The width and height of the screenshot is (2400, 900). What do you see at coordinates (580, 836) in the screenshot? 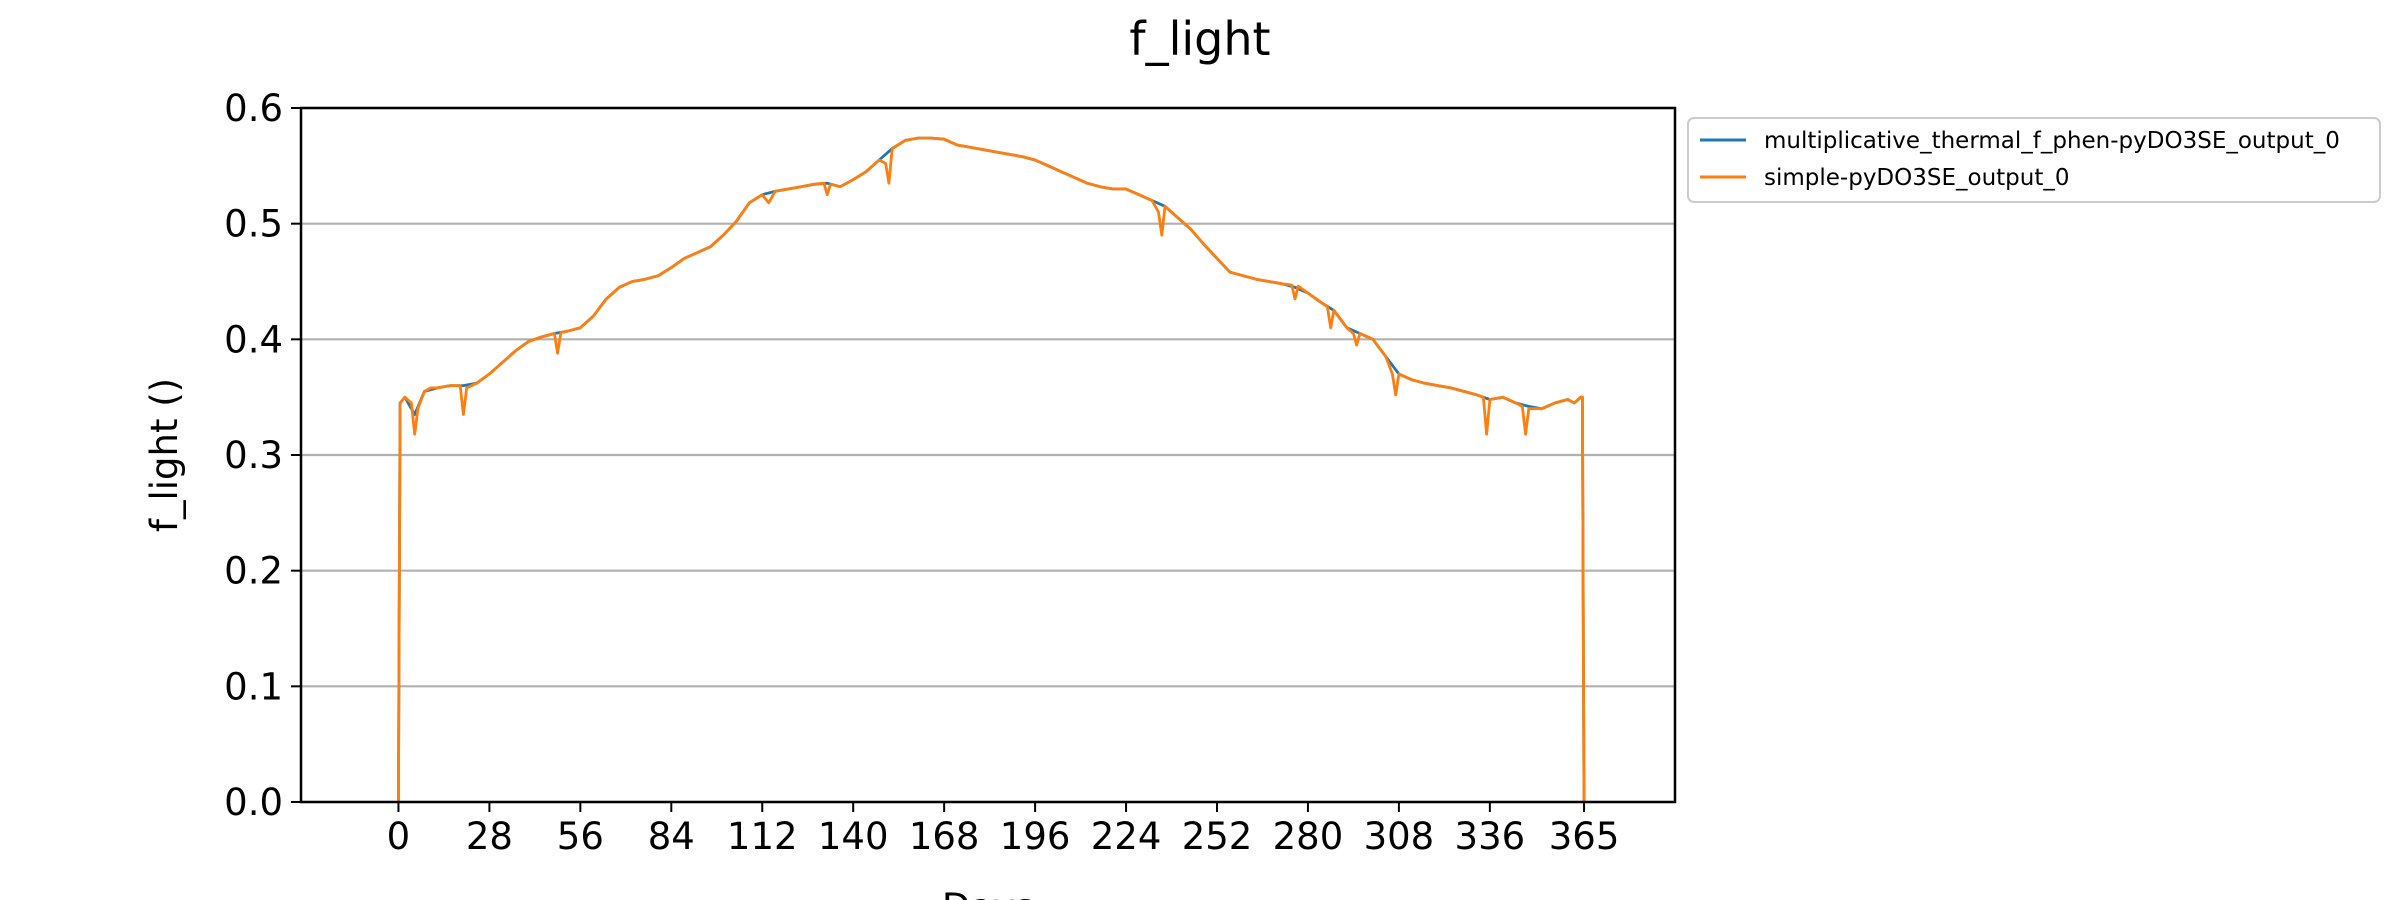
I see `x-tick-label: 56` at bounding box center [580, 836].